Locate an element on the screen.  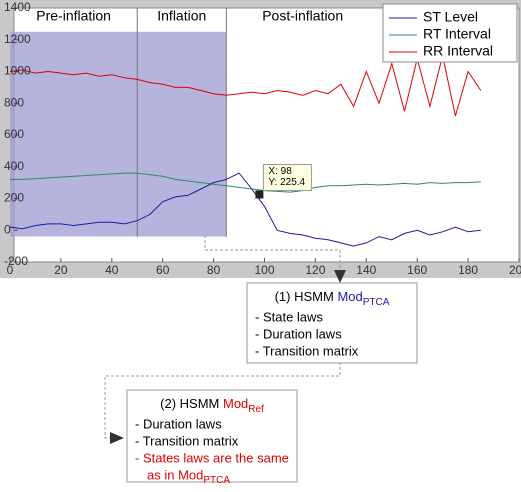
y-tick-label: -200 is located at coordinates (16, 261).